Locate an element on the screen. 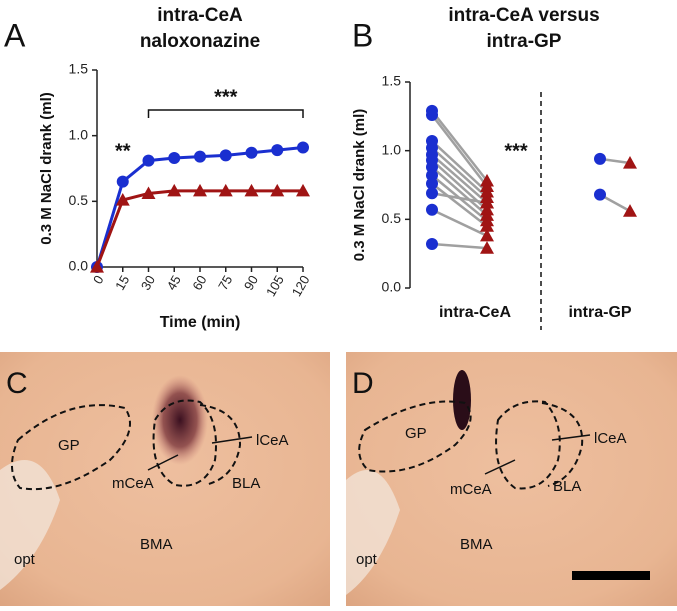 Image resolution: width=677 pixels, height=611 pixels. x-tick-label: 45 is located at coordinates (174, 283).